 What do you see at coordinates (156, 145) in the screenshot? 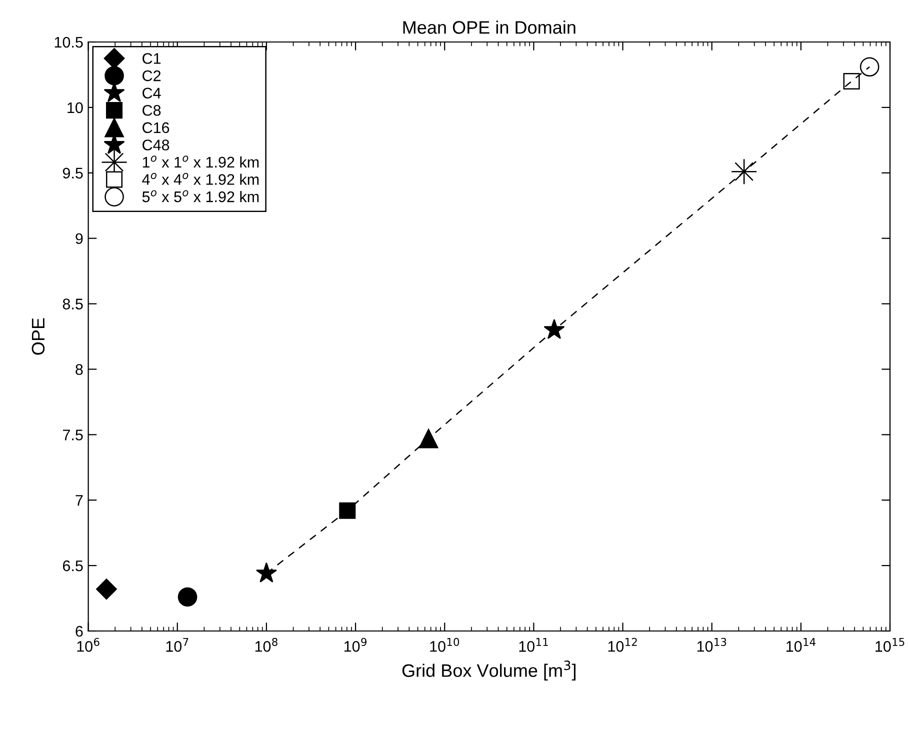
I see `legend-label: C48` at bounding box center [156, 145].